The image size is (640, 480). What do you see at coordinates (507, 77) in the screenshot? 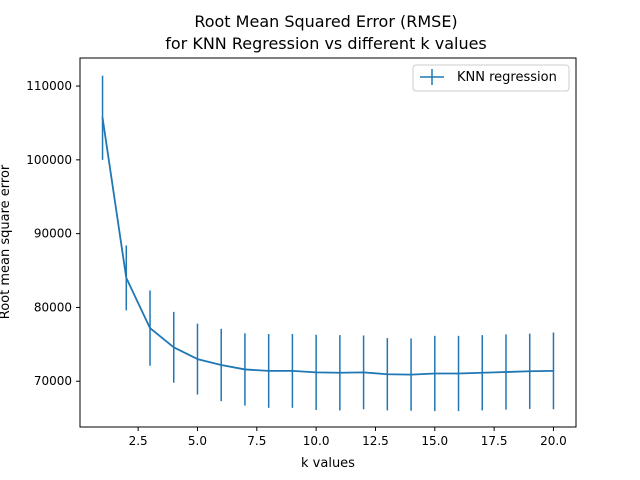
I see `legend-label: KNN regression` at bounding box center [507, 77].